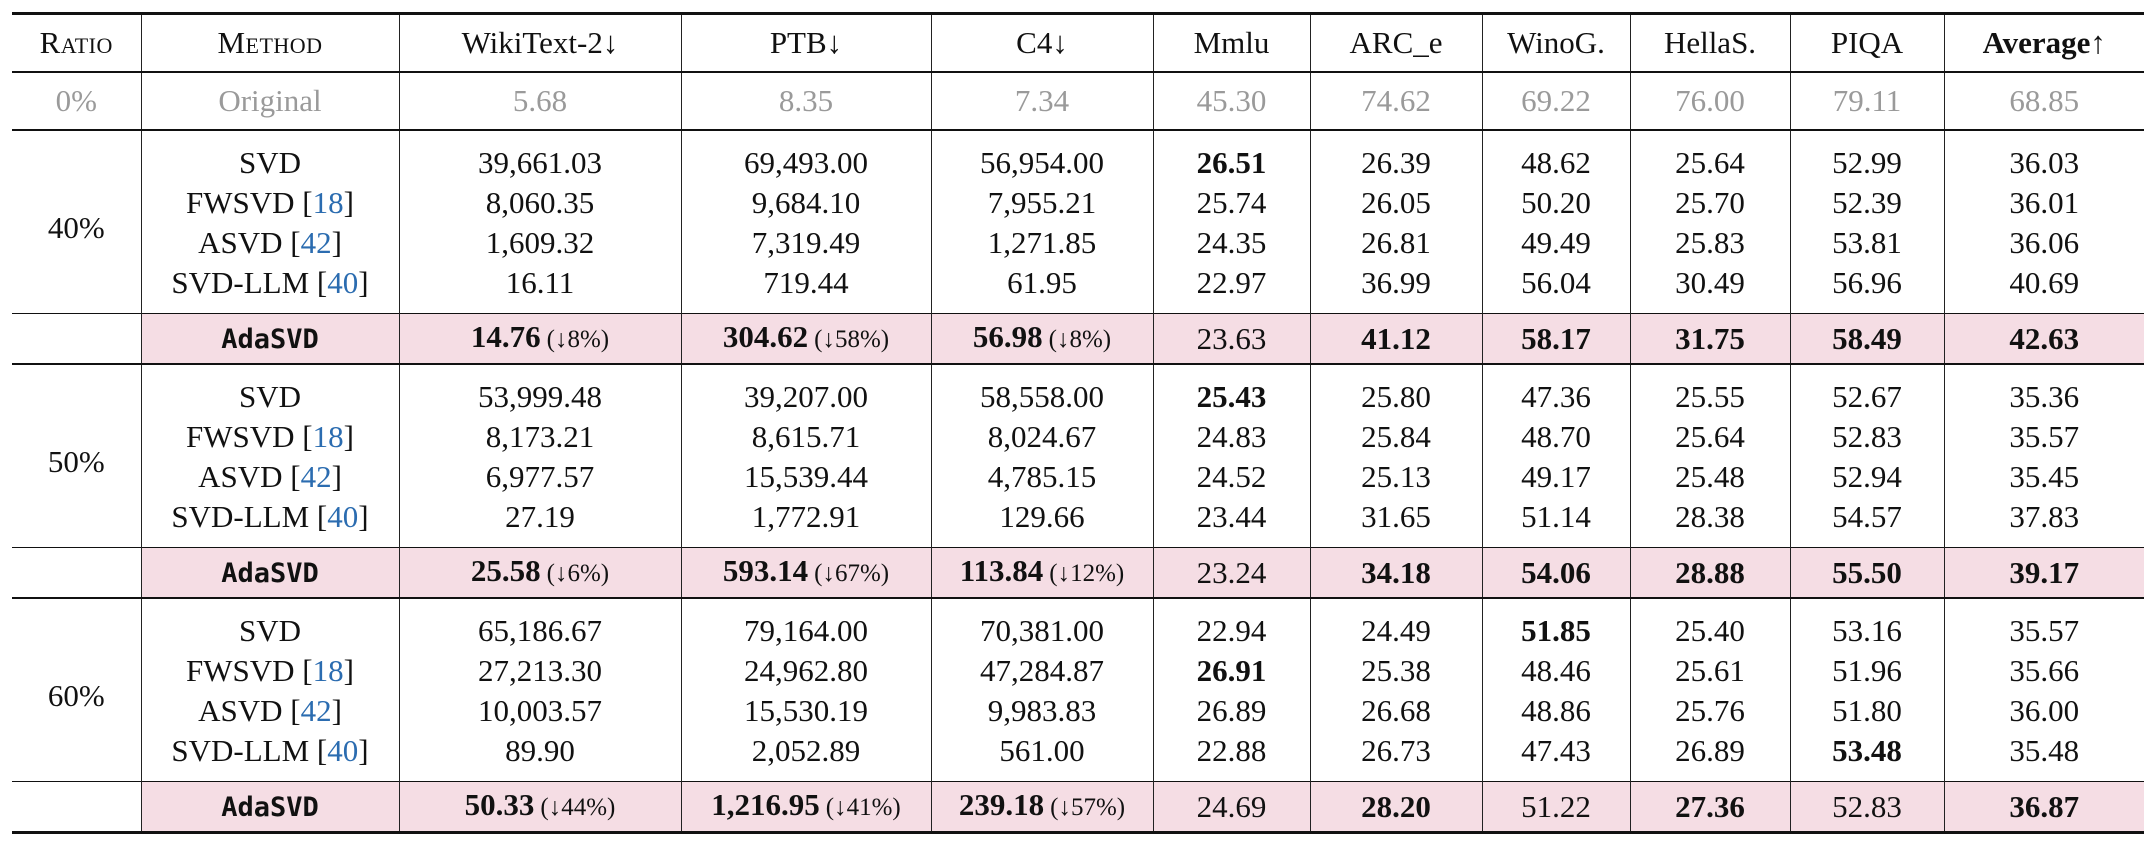  I want to click on adasvd-value: 23.63, so click(1231, 338).